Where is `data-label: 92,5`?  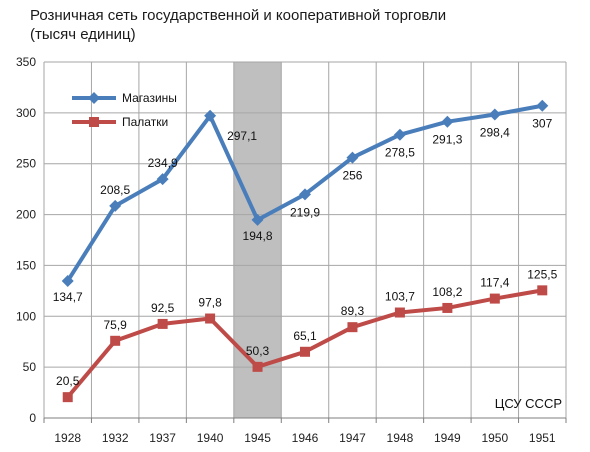 data-label: 92,5 is located at coordinates (163, 308).